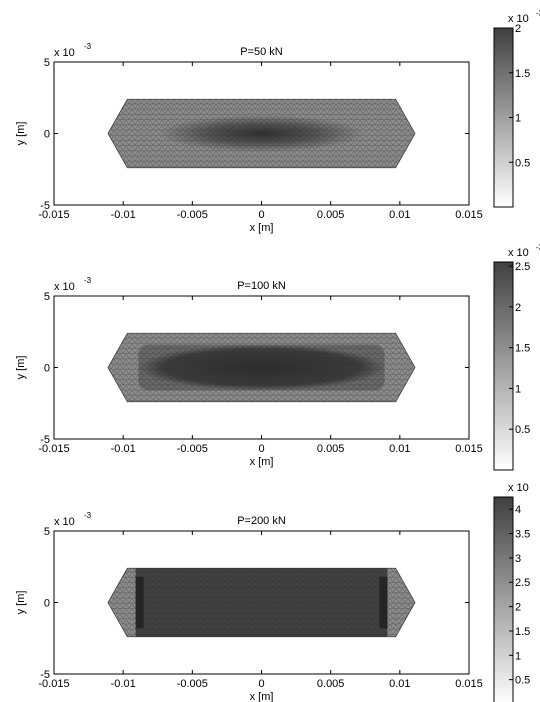 This screenshot has height=702, width=540. What do you see at coordinates (518, 559) in the screenshot?
I see `colorbar-tick-label: 3` at bounding box center [518, 559].